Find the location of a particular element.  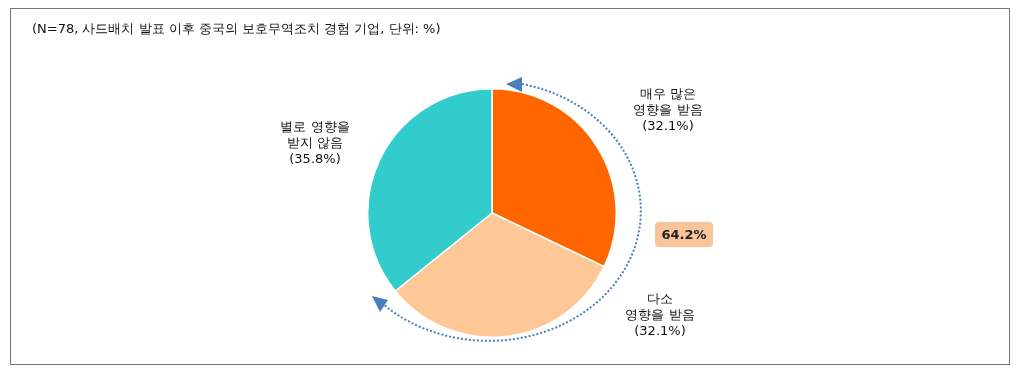

data-label: (35.8%) is located at coordinates (315, 159).